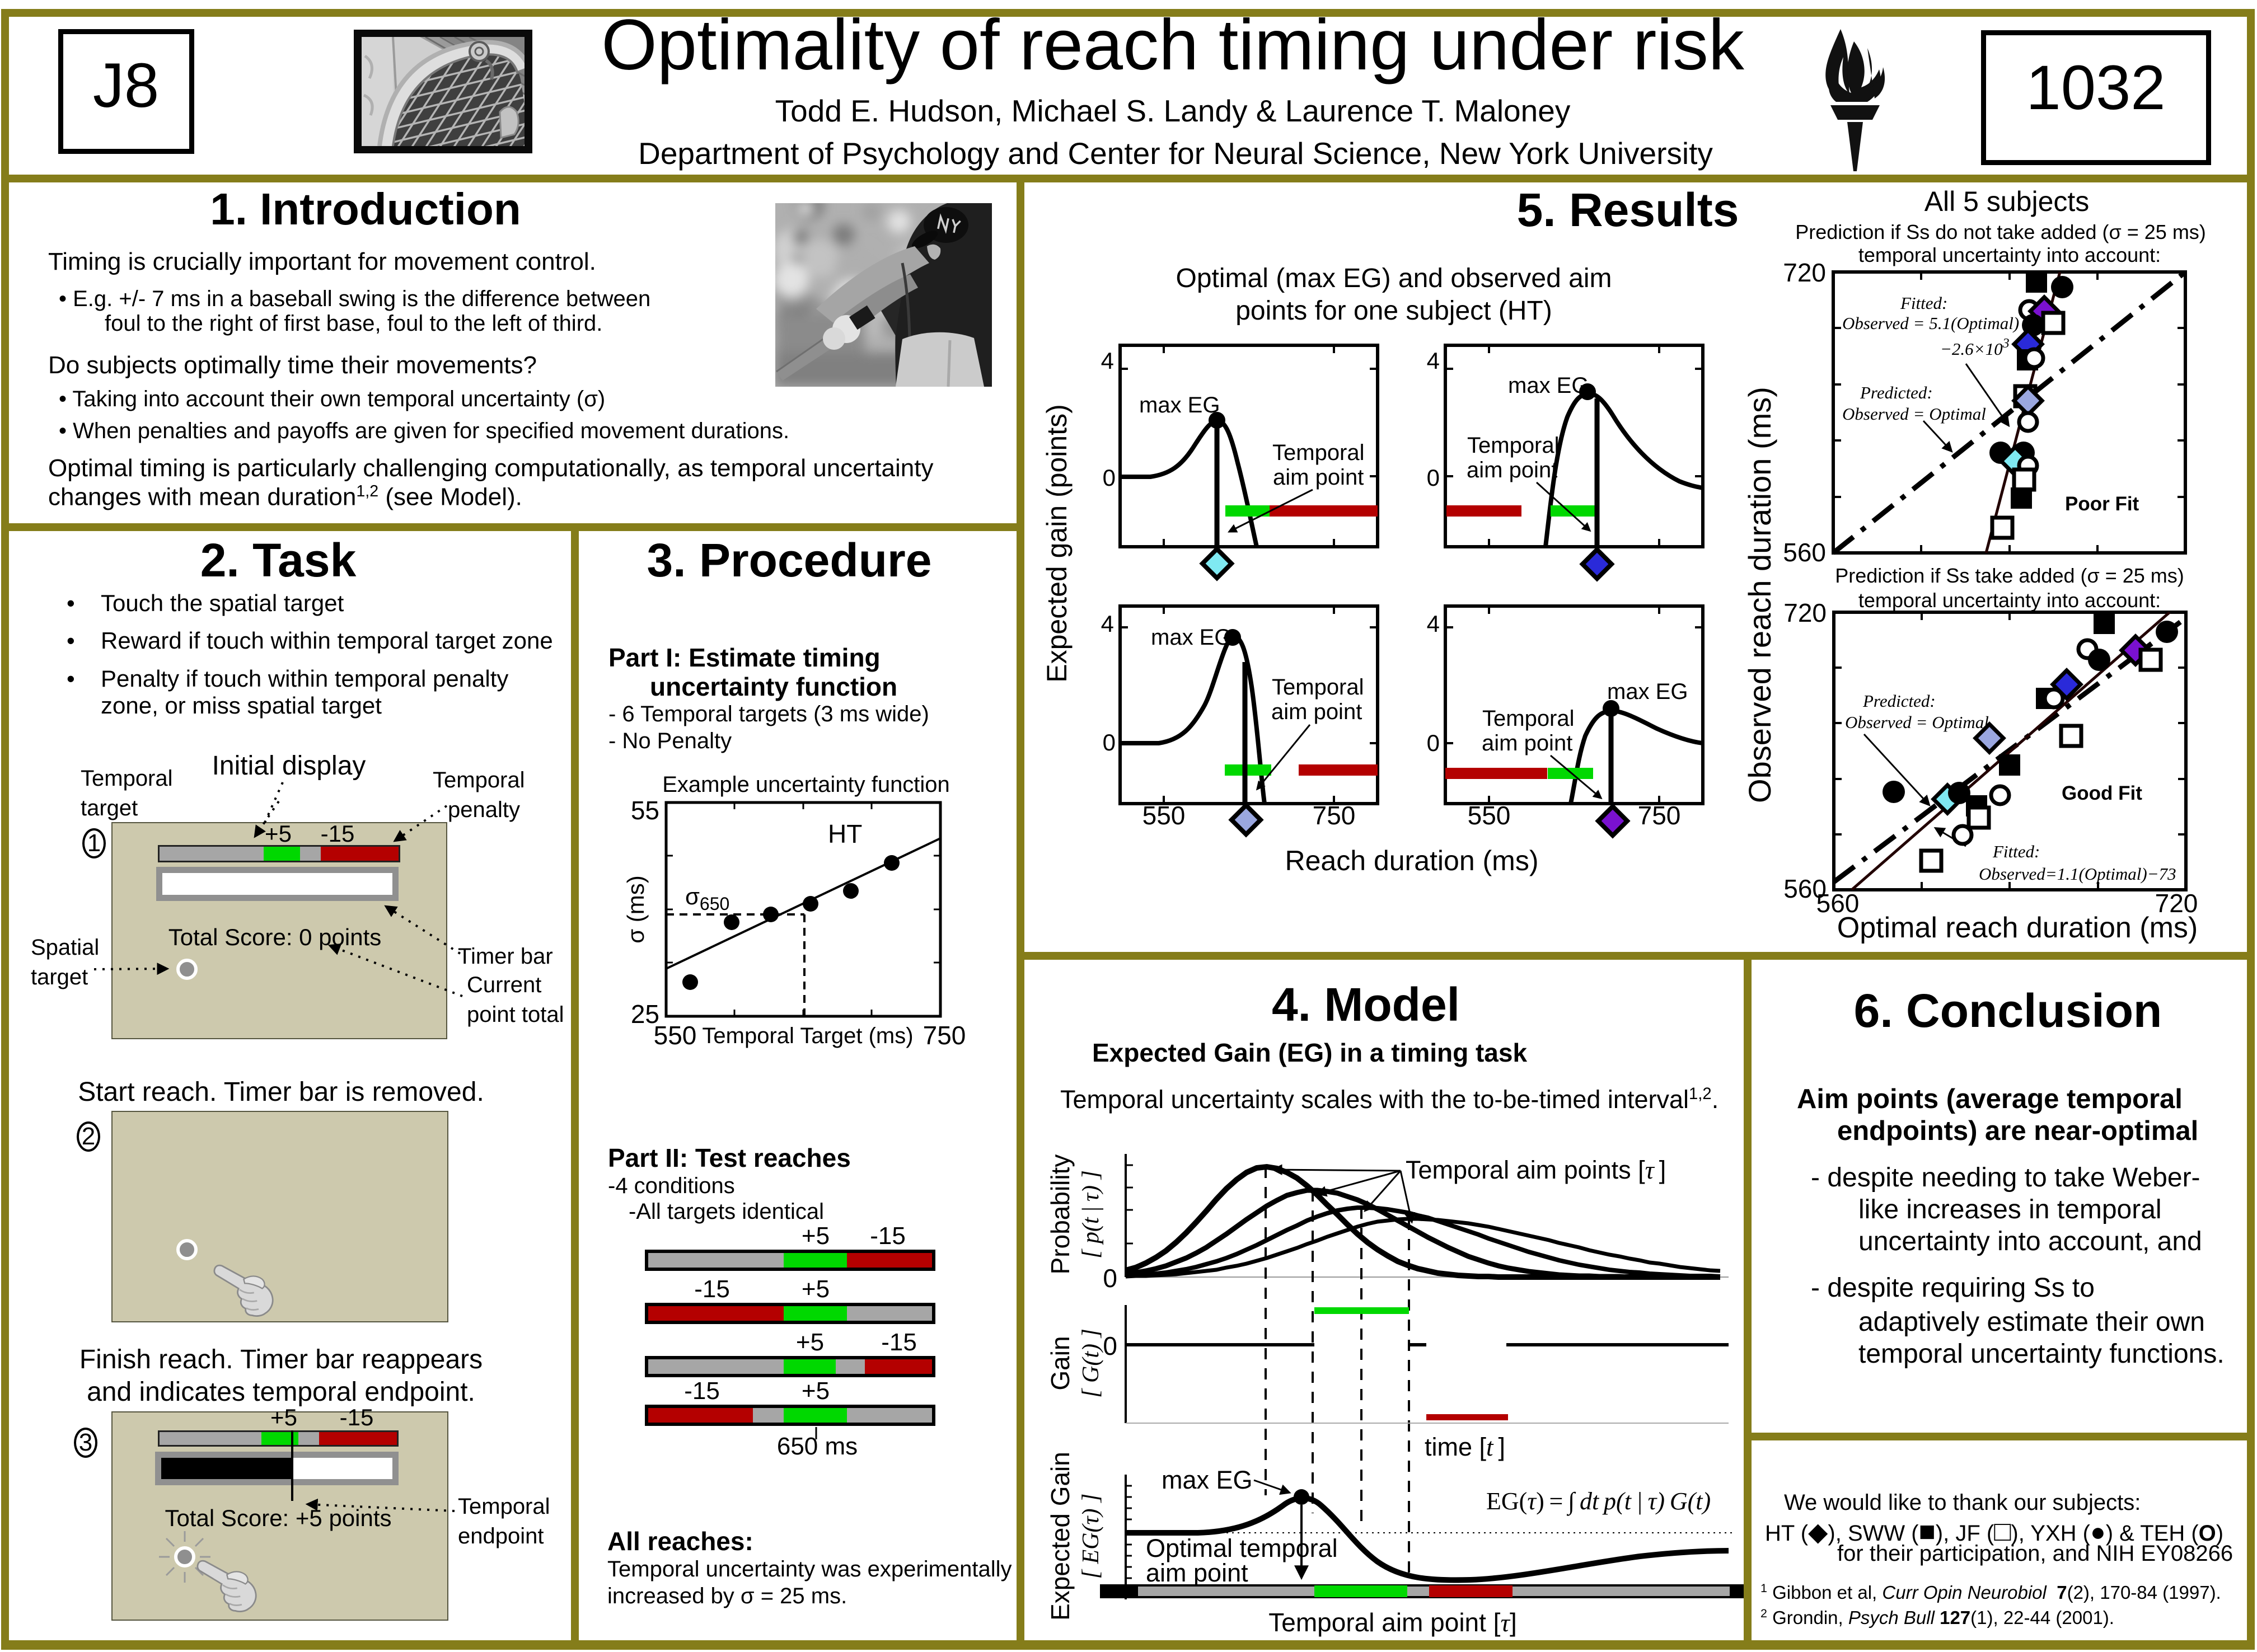 This screenshot has width=2257, height=1652. Describe the element at coordinates (1060, 1536) in the screenshot. I see `svg-text: Expected Gain` at that location.